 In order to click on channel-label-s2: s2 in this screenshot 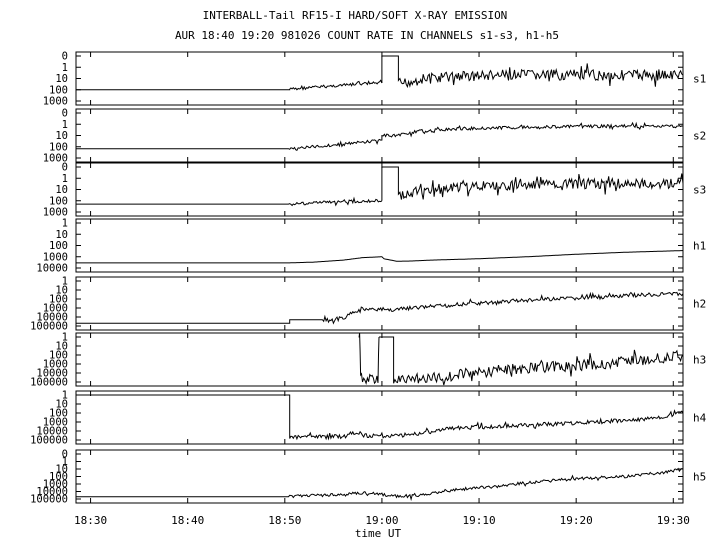, I will do `click(699, 136)`.